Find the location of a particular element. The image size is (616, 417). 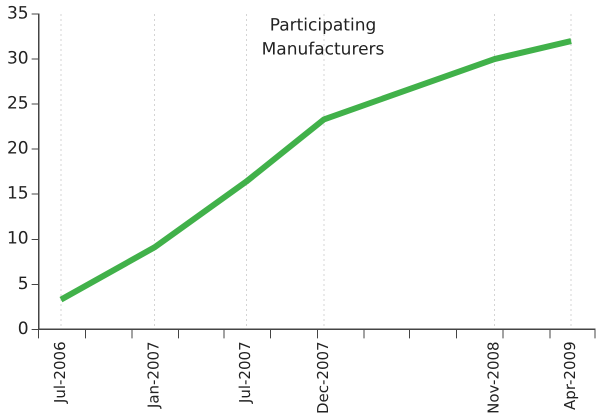

x-tick-label: Dec-2007 is located at coordinates (323, 377).